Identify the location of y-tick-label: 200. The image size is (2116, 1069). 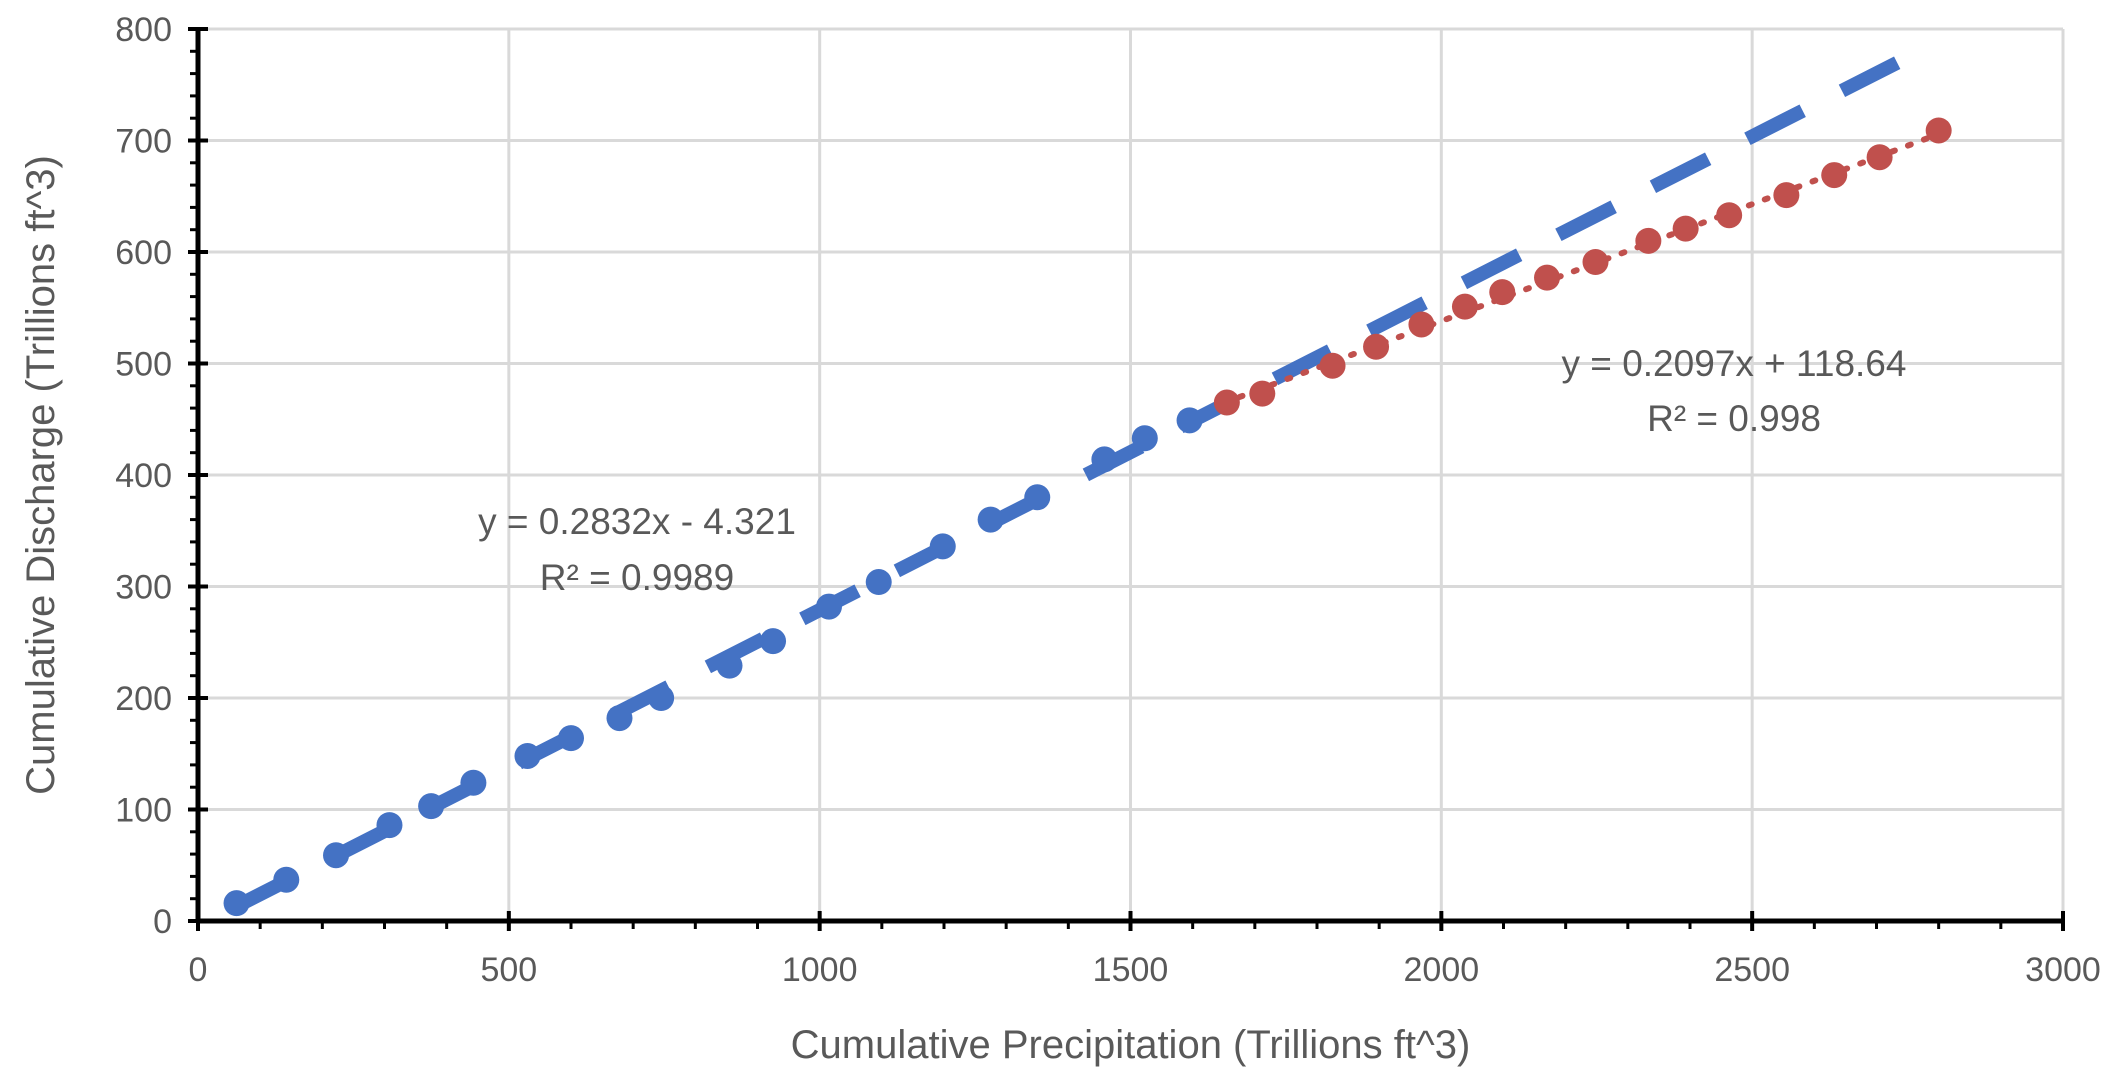
(143, 699).